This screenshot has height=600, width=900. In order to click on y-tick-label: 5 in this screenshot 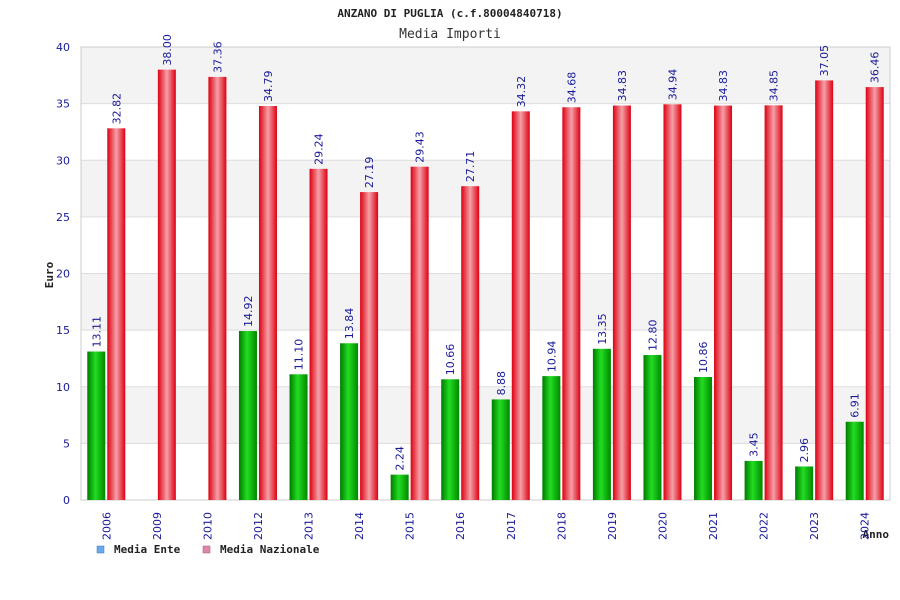, I will do `click(66, 443)`.